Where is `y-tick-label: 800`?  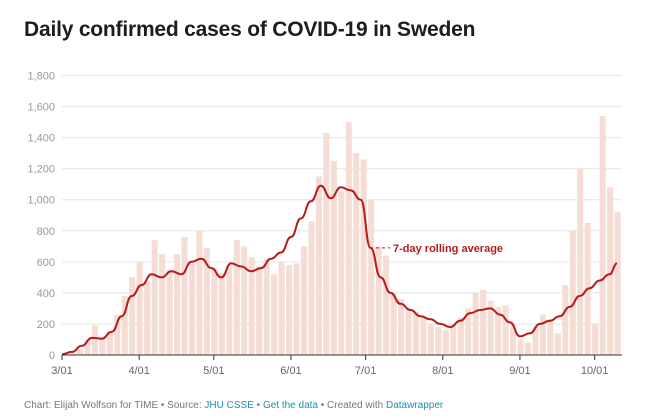
y-tick-label: 800 is located at coordinates (46, 232).